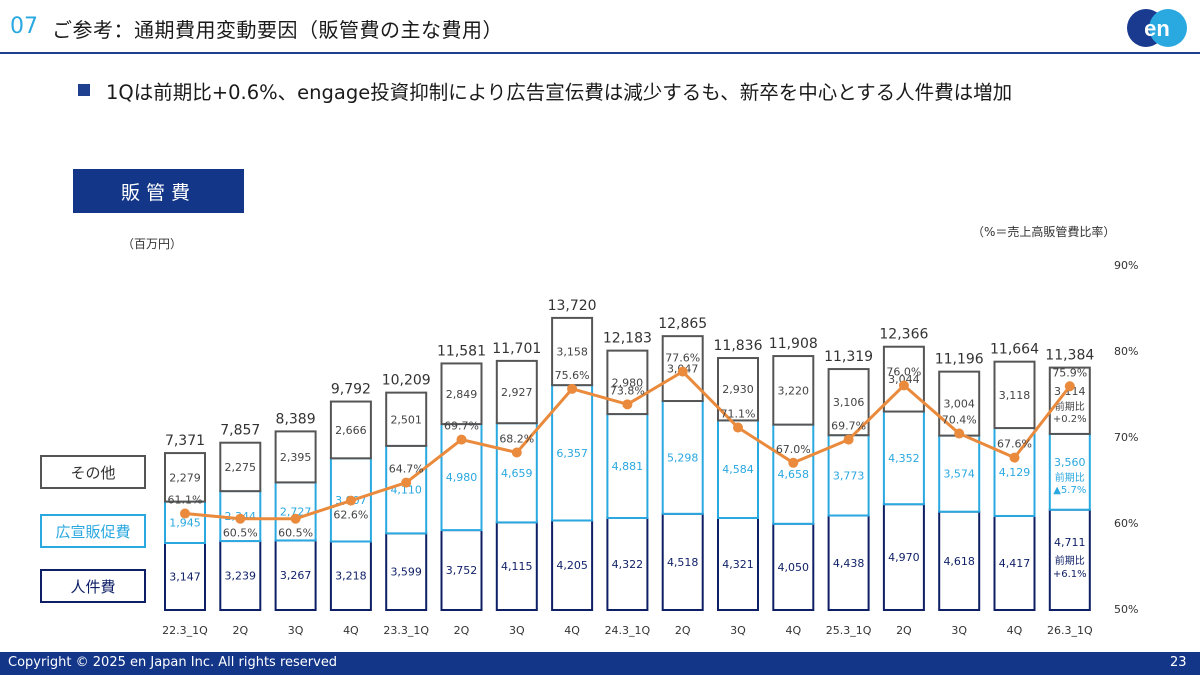 This screenshot has height=675, width=1200. What do you see at coordinates (351, 430) in the screenshot?
I see `other-value-label: 2,666` at bounding box center [351, 430].